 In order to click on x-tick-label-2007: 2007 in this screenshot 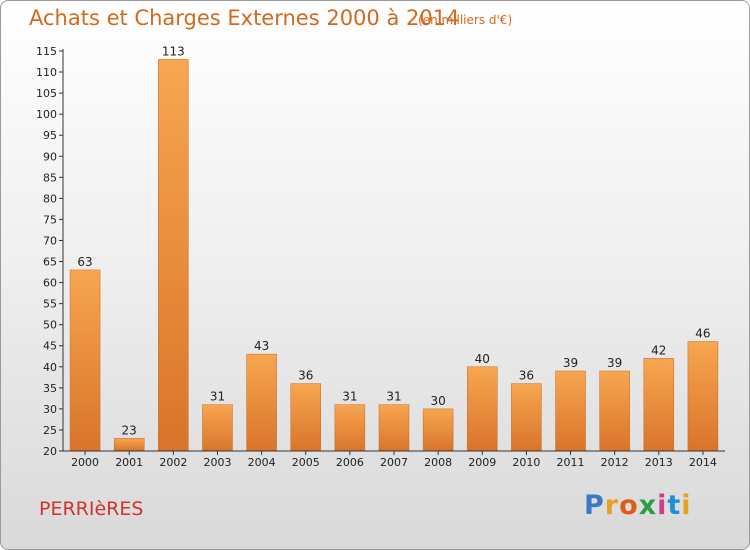, I will do `click(394, 462)`.